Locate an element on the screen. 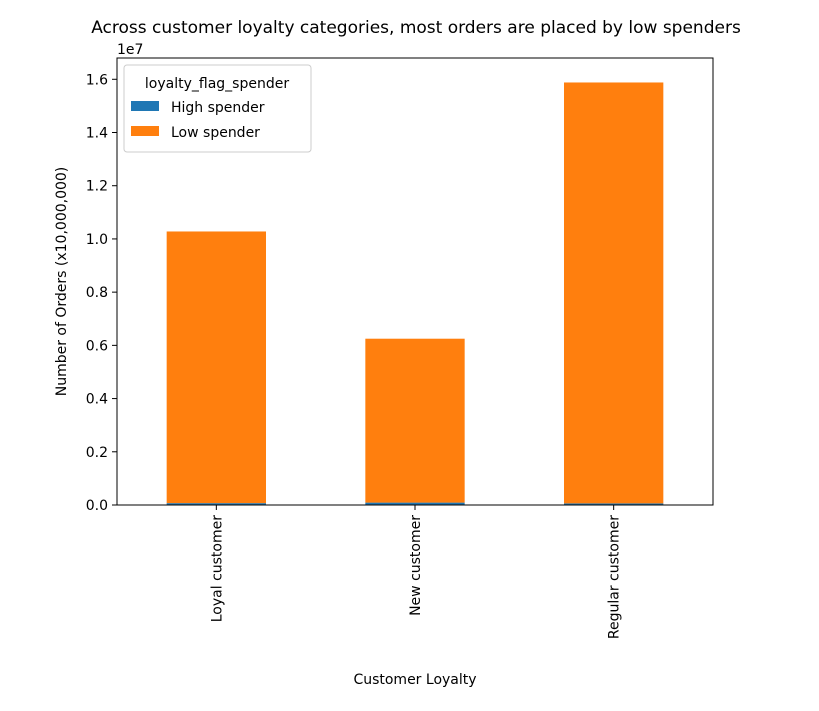 The image size is (819, 711). legend-label-high-spender: High spender is located at coordinates (218, 108).